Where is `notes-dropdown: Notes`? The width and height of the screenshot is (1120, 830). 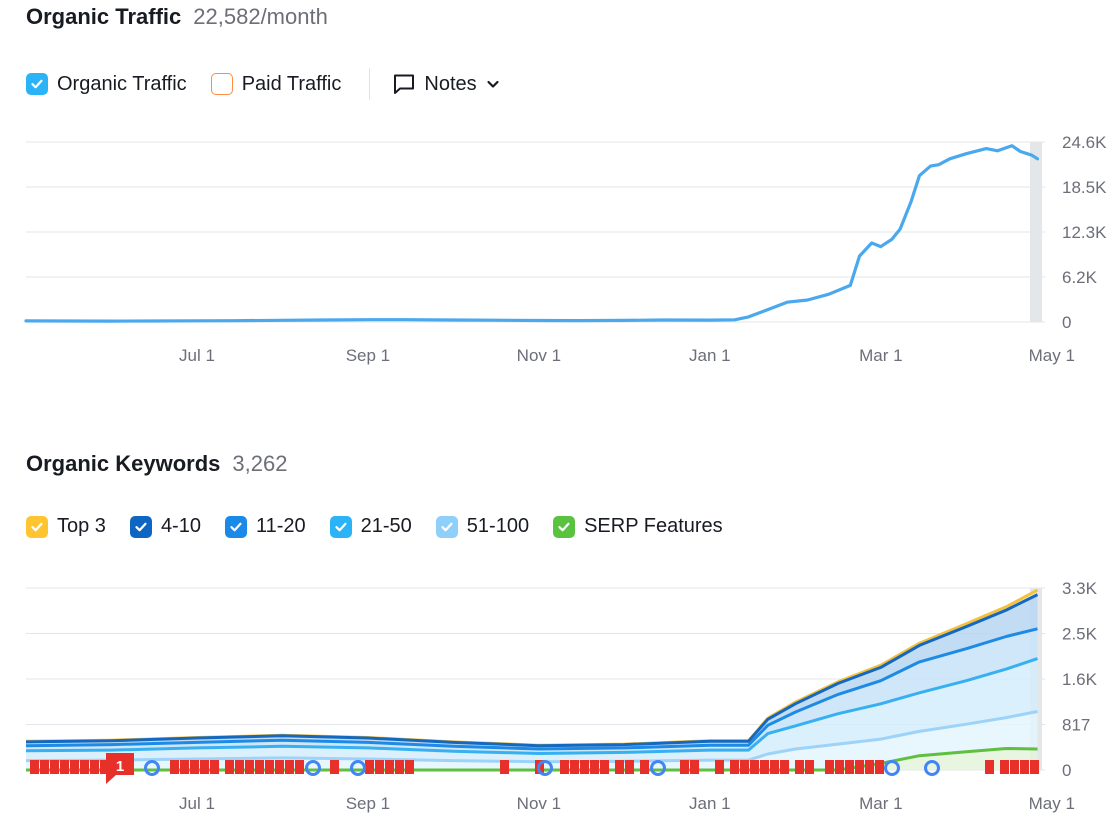 notes-dropdown: Notes is located at coordinates (446, 84).